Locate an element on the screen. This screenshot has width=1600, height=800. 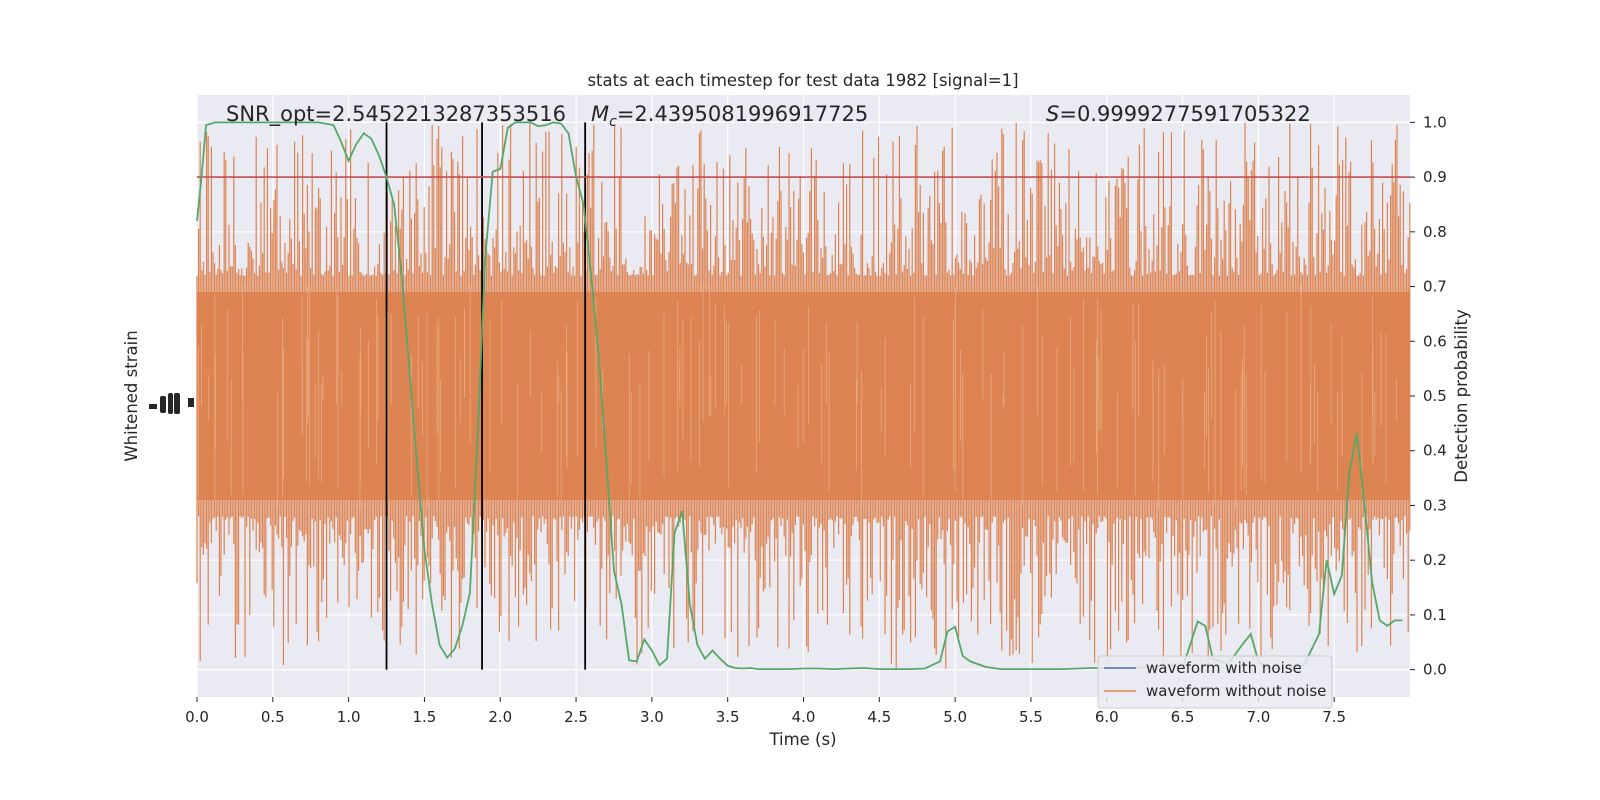
x-tick-label: 3.5 is located at coordinates (728, 717).